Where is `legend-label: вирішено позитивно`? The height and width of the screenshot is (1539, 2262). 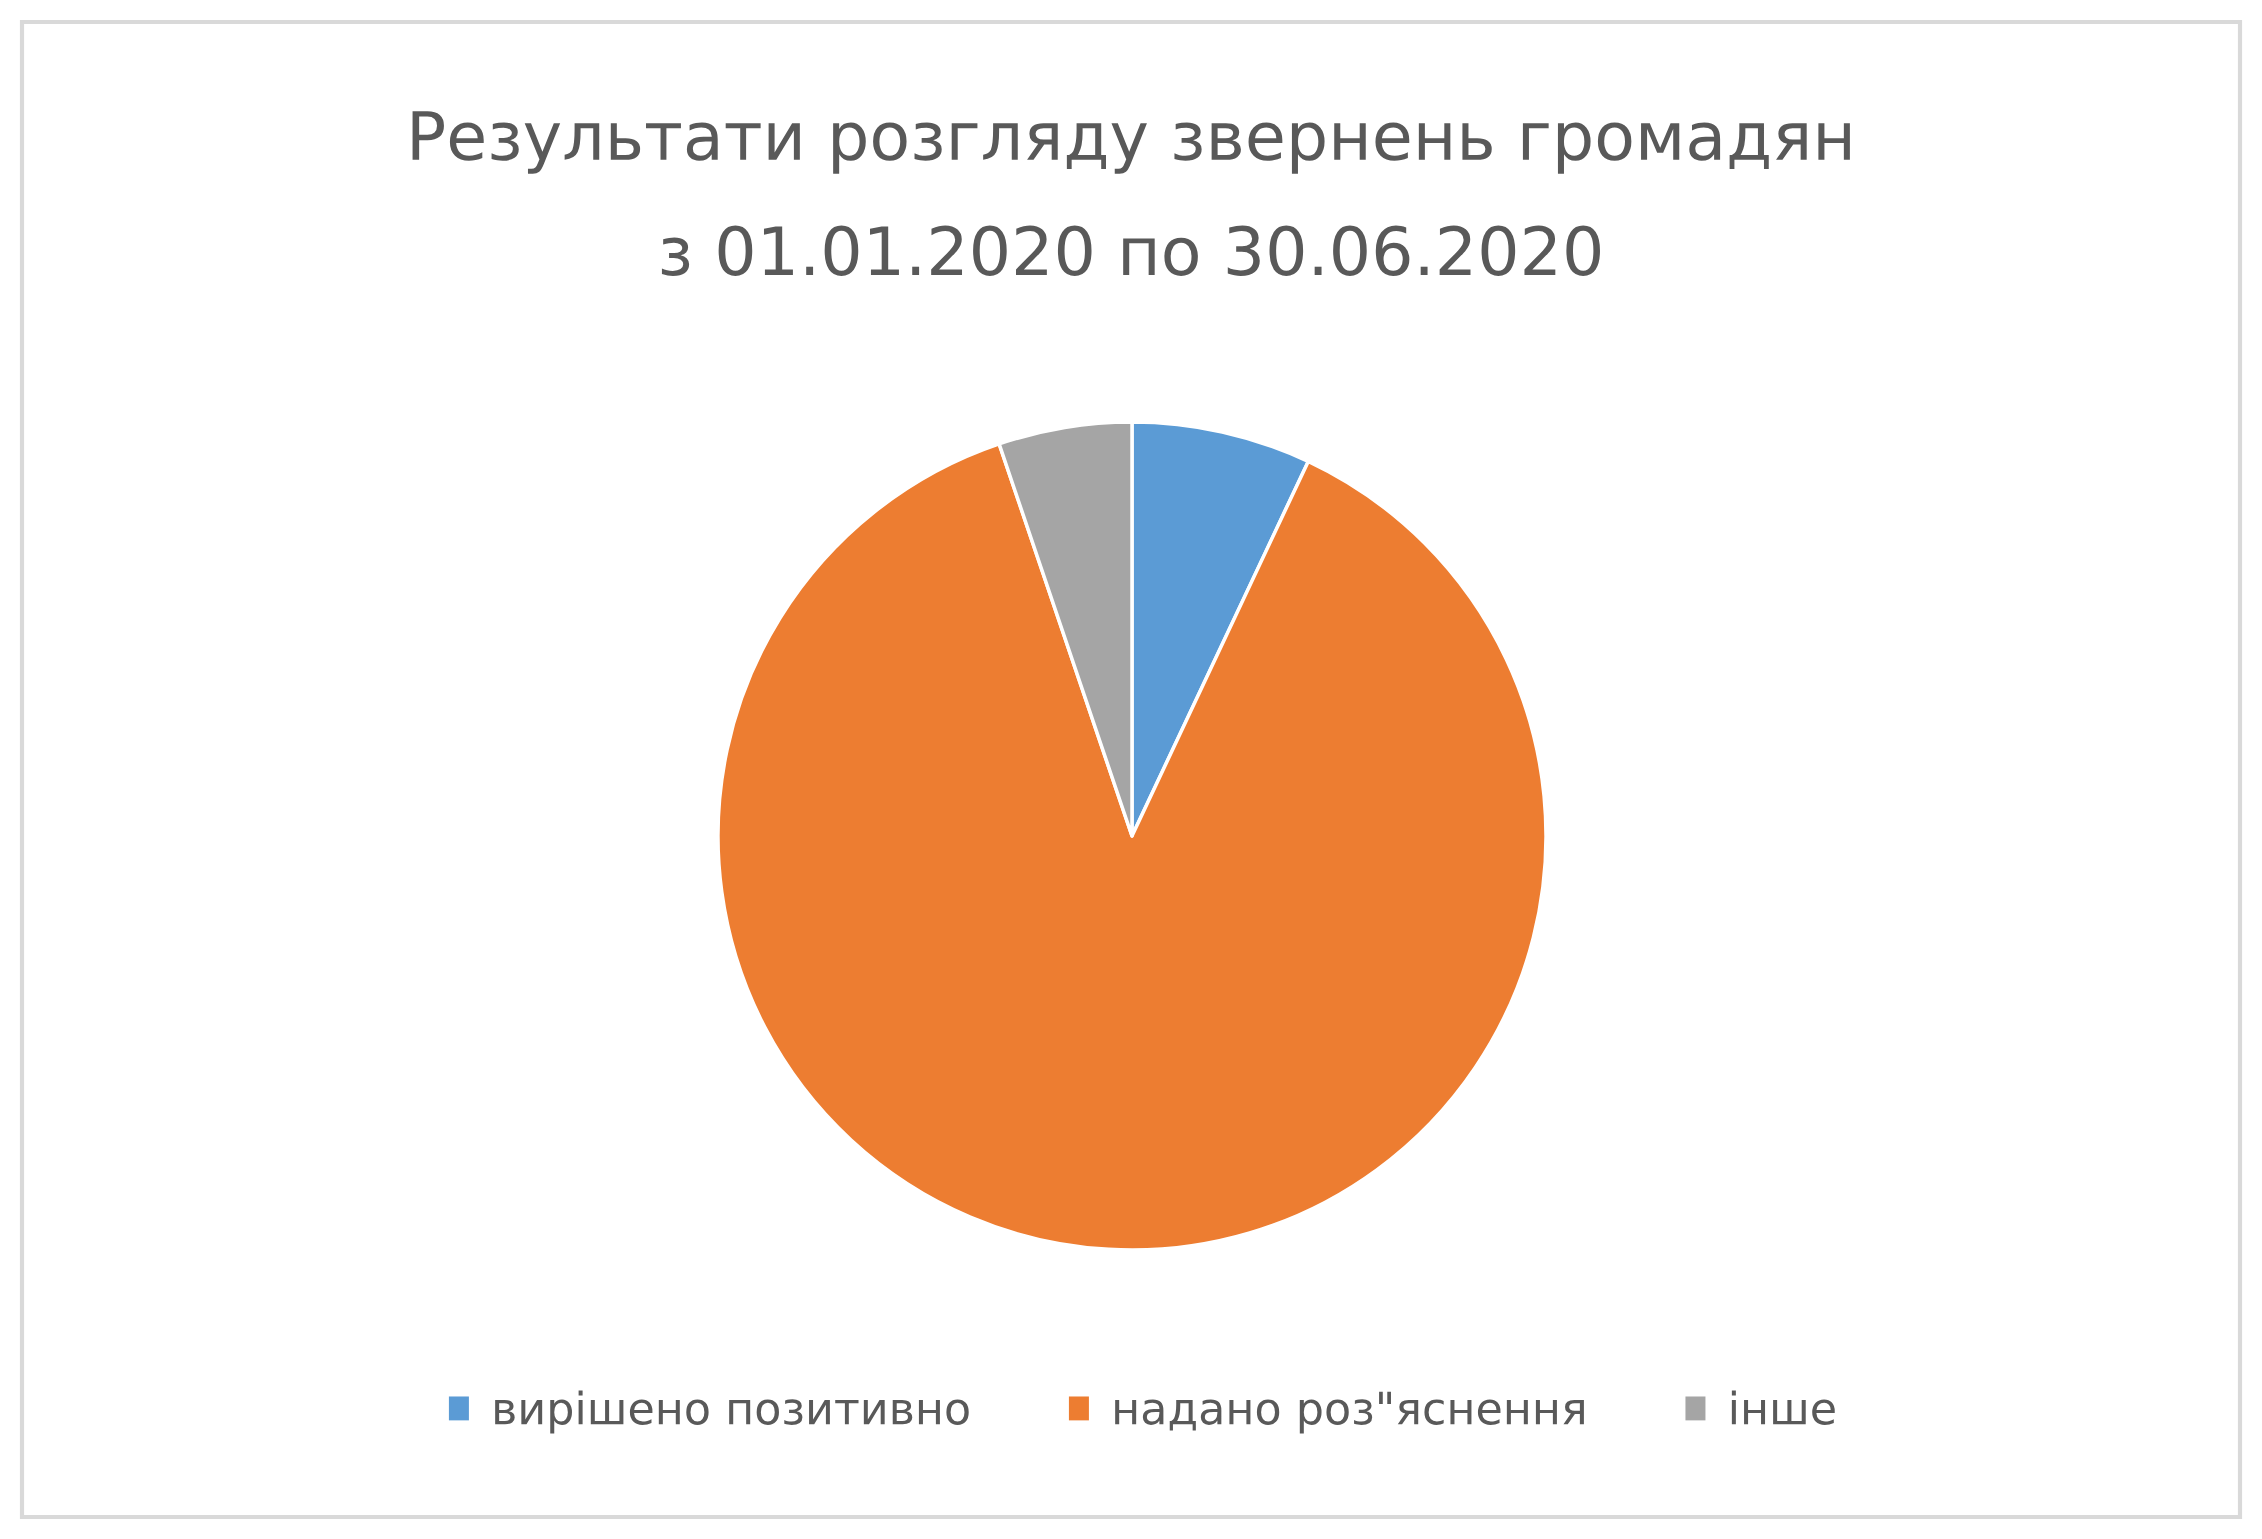
legend-label: вирішено позитивно is located at coordinates (732, 1412).